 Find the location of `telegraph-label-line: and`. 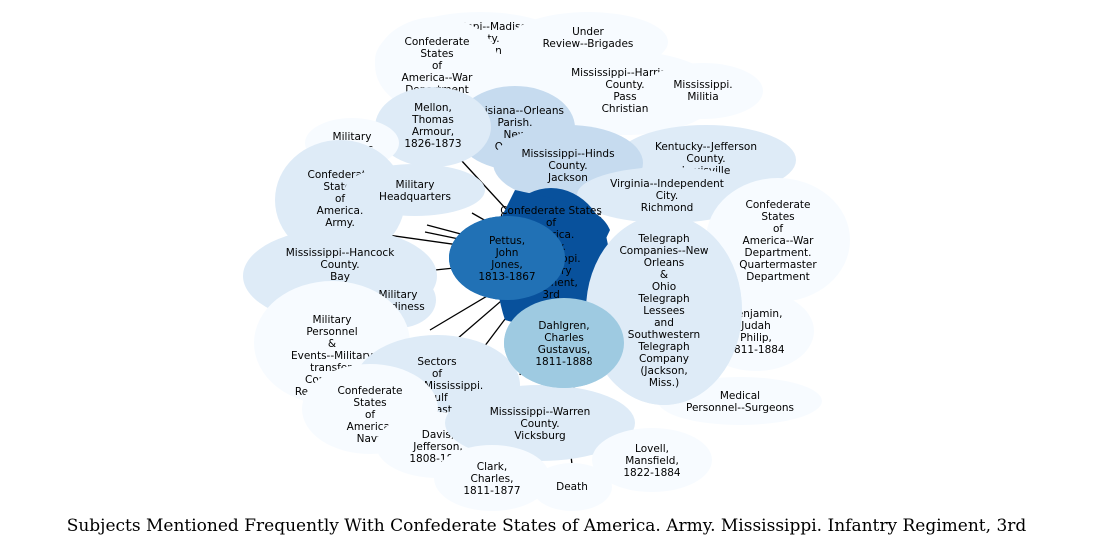

telegraph-label-line: and is located at coordinates (664, 323).